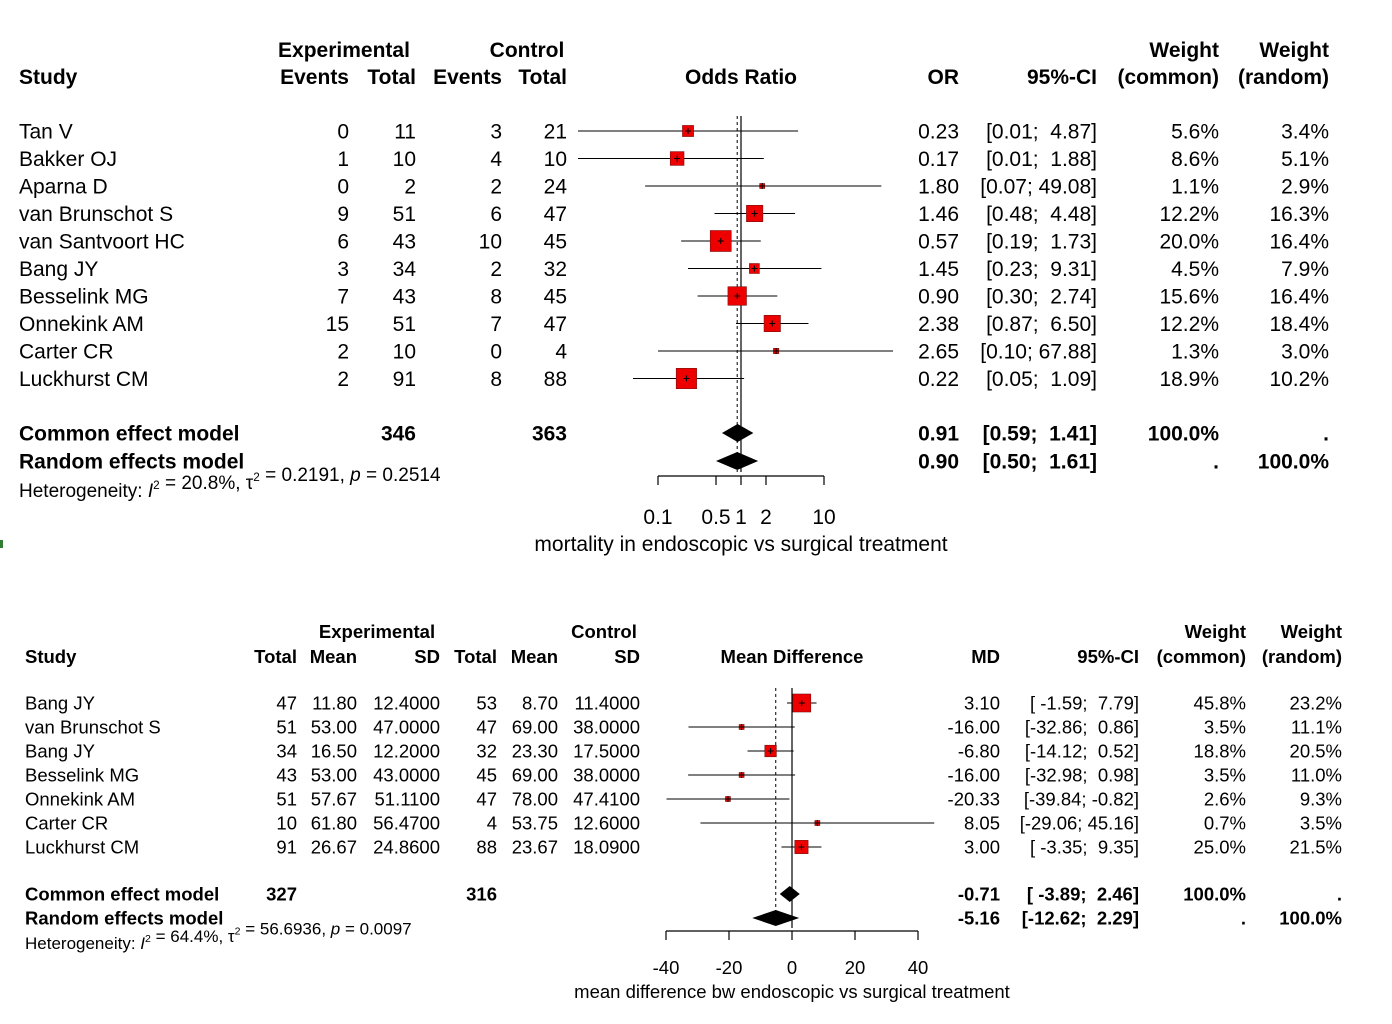 This screenshot has width=1392, height=1024. Describe the element at coordinates (1299, 297) in the screenshot. I see `cell-weight-random: 16.4%` at that location.